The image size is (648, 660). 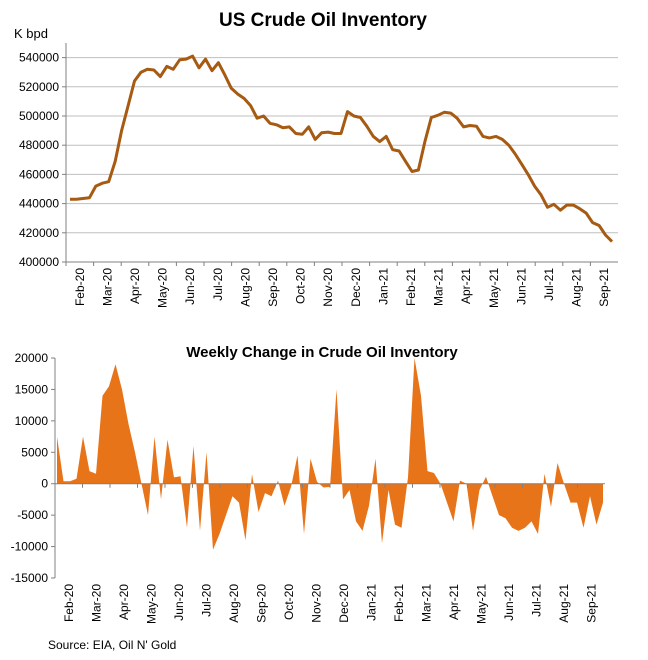 What do you see at coordinates (179, 602) in the screenshot?
I see `chart2-x-tick-label: Jun-20` at bounding box center [179, 602].